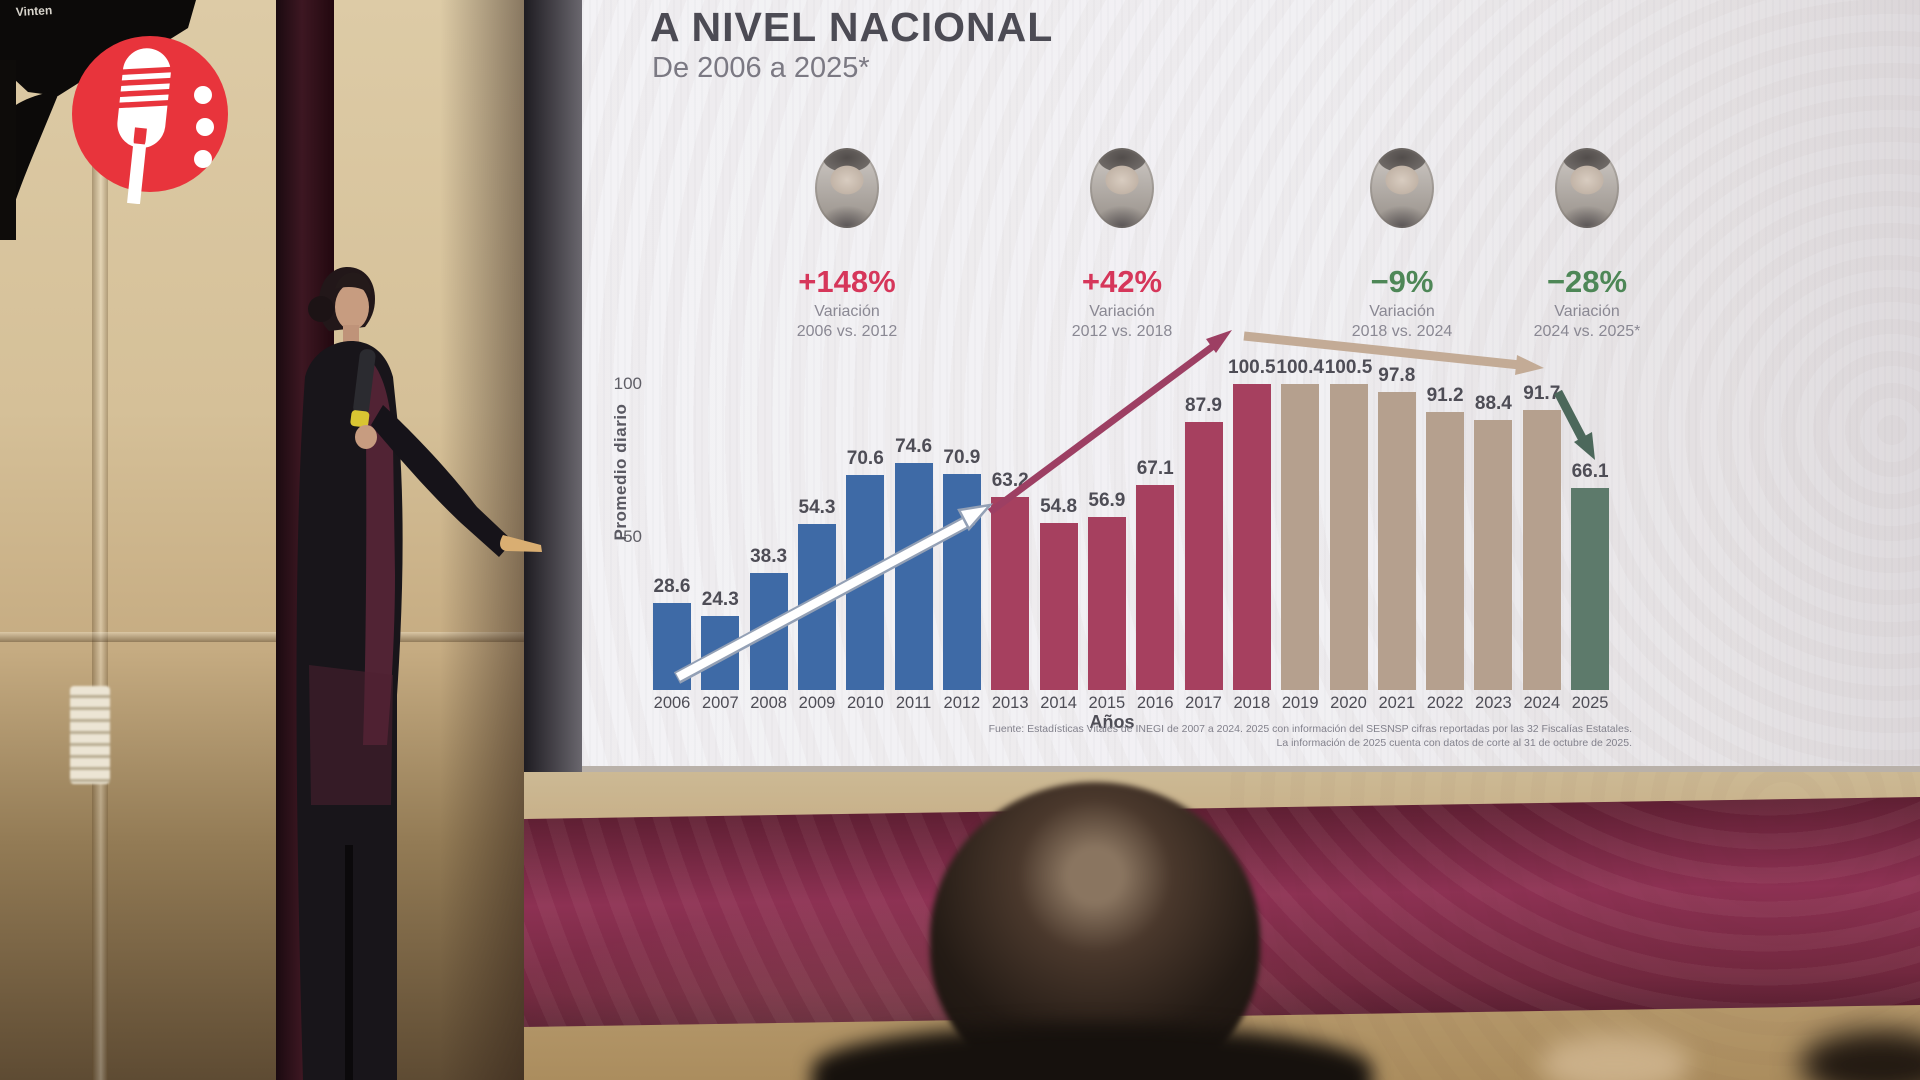 Image resolution: width=1920 pixels, height=1080 pixels. I want to click on bar-value-2010: 70.6, so click(865, 458).